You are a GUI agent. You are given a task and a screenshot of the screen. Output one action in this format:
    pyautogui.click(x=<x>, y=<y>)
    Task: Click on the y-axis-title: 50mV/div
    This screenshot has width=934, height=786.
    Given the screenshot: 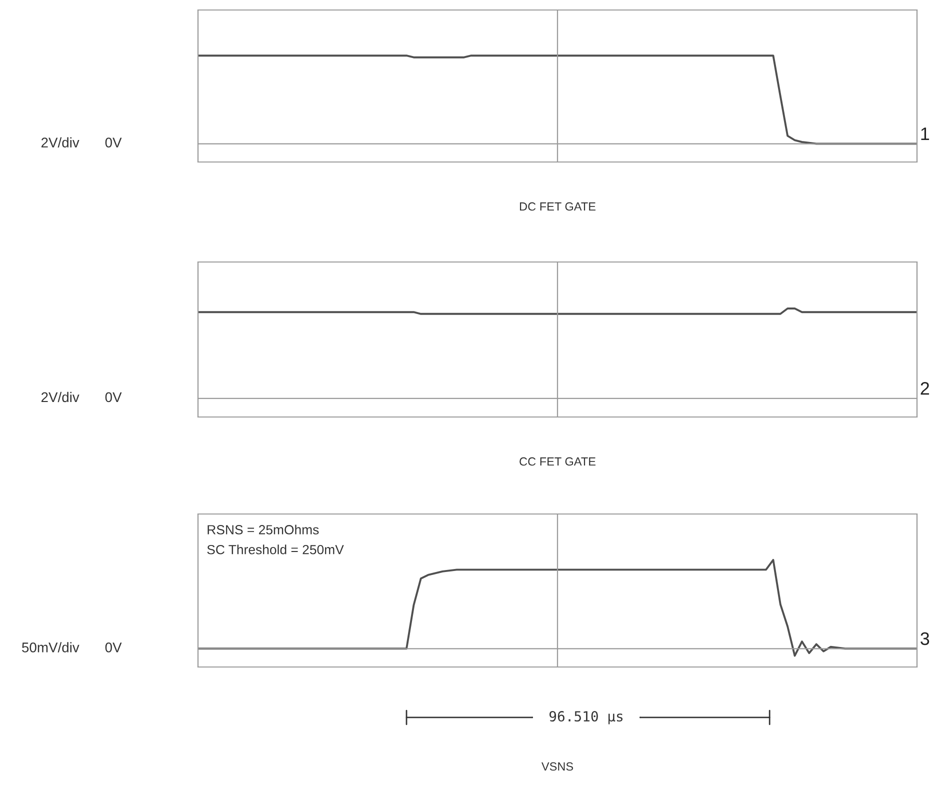 What is the action you would take?
    pyautogui.click(x=51, y=647)
    